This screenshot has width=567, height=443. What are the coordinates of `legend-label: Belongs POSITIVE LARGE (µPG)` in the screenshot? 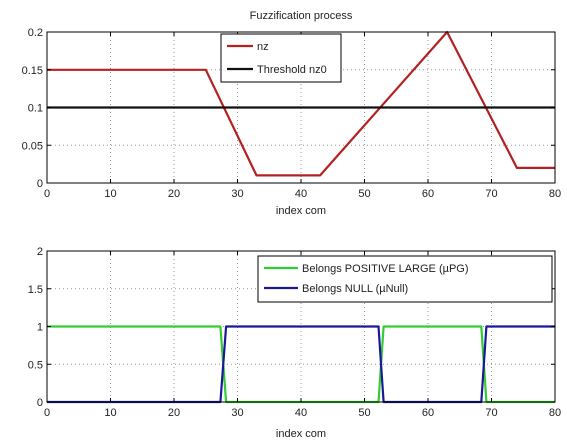 It's located at (385, 269).